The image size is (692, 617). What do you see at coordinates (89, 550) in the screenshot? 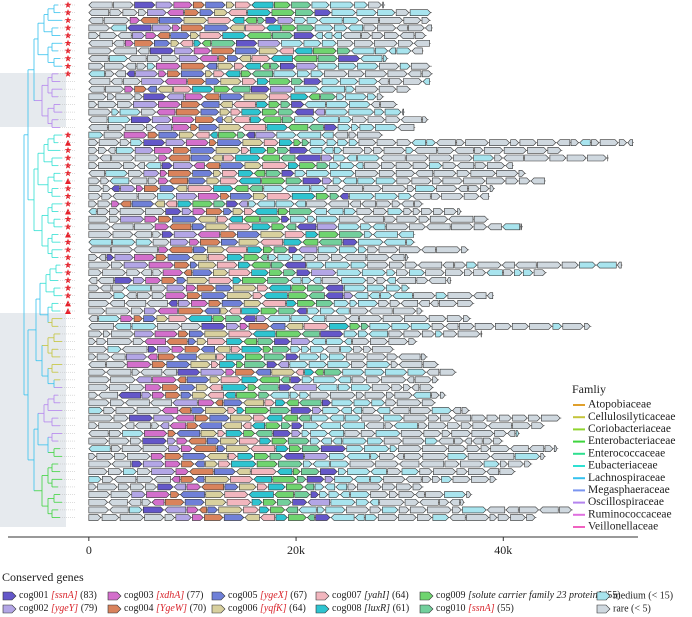
I see `x-tick-label: 0` at bounding box center [89, 550].